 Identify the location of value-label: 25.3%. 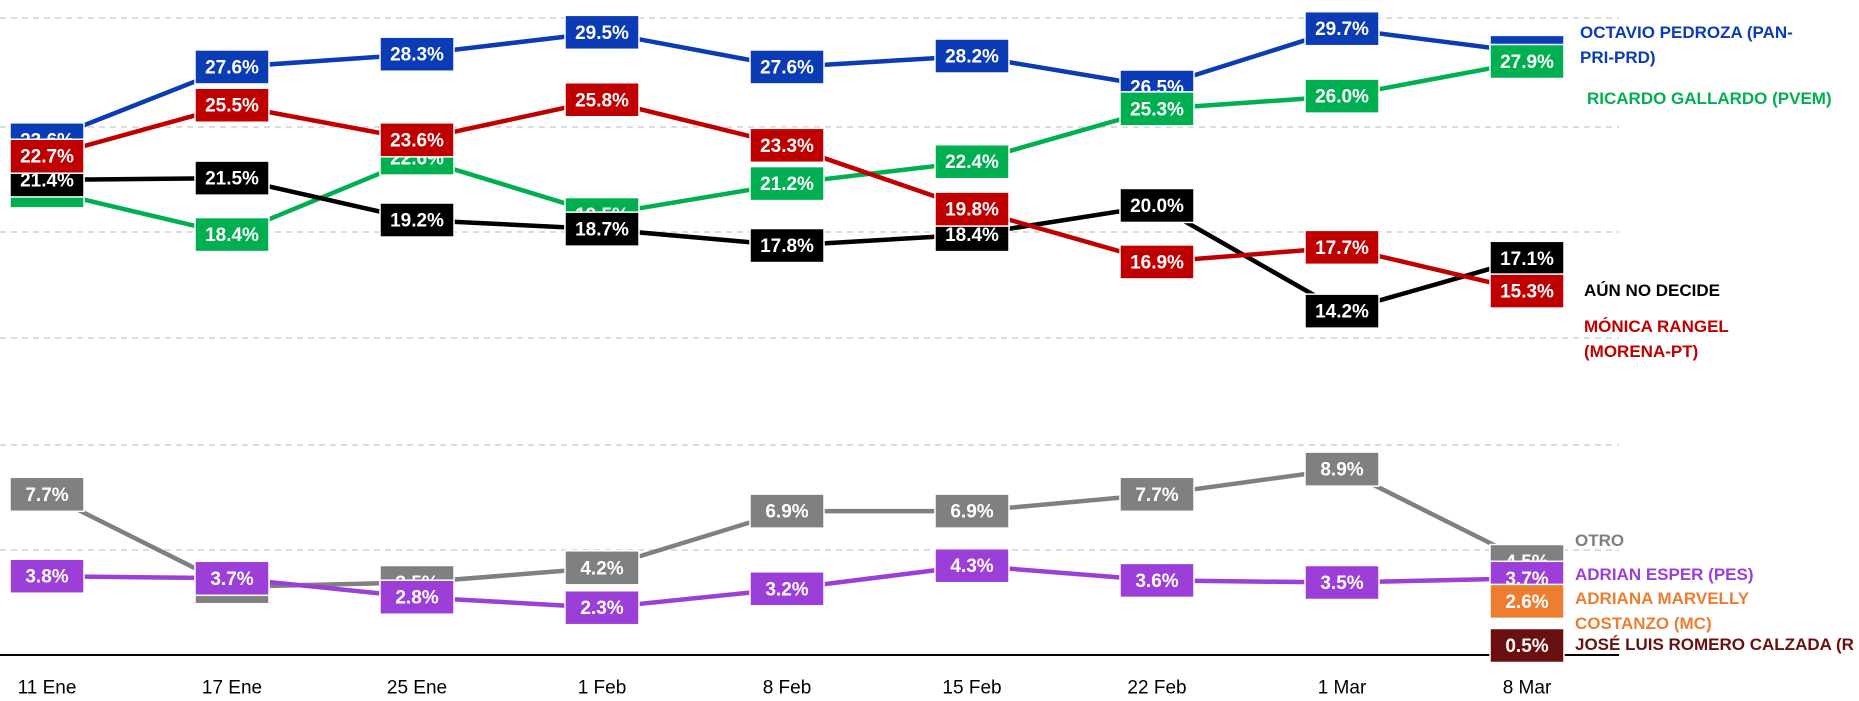
(1157, 109).